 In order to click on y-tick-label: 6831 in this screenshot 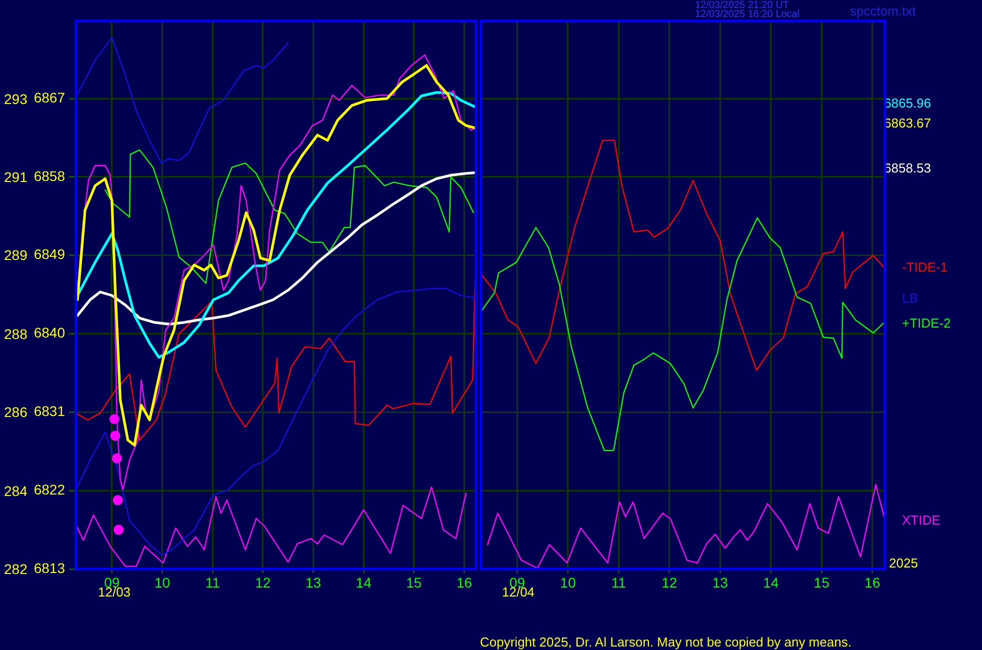, I will do `click(50, 411)`.